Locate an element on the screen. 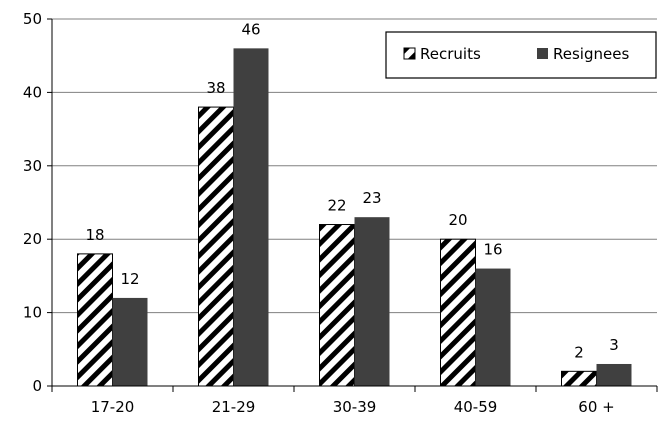  data-label: 46 is located at coordinates (250, 29).